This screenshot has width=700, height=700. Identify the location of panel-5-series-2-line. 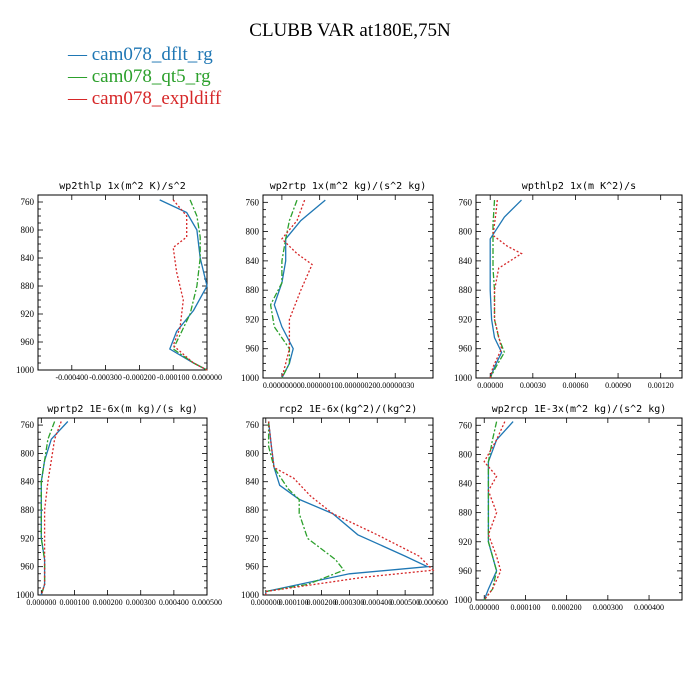
(305, 508).